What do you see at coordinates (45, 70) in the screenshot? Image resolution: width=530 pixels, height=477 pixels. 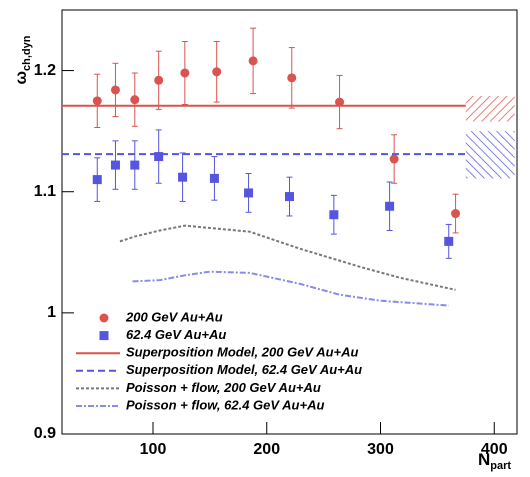 I see `y-tick-label: 1.2` at bounding box center [45, 70].